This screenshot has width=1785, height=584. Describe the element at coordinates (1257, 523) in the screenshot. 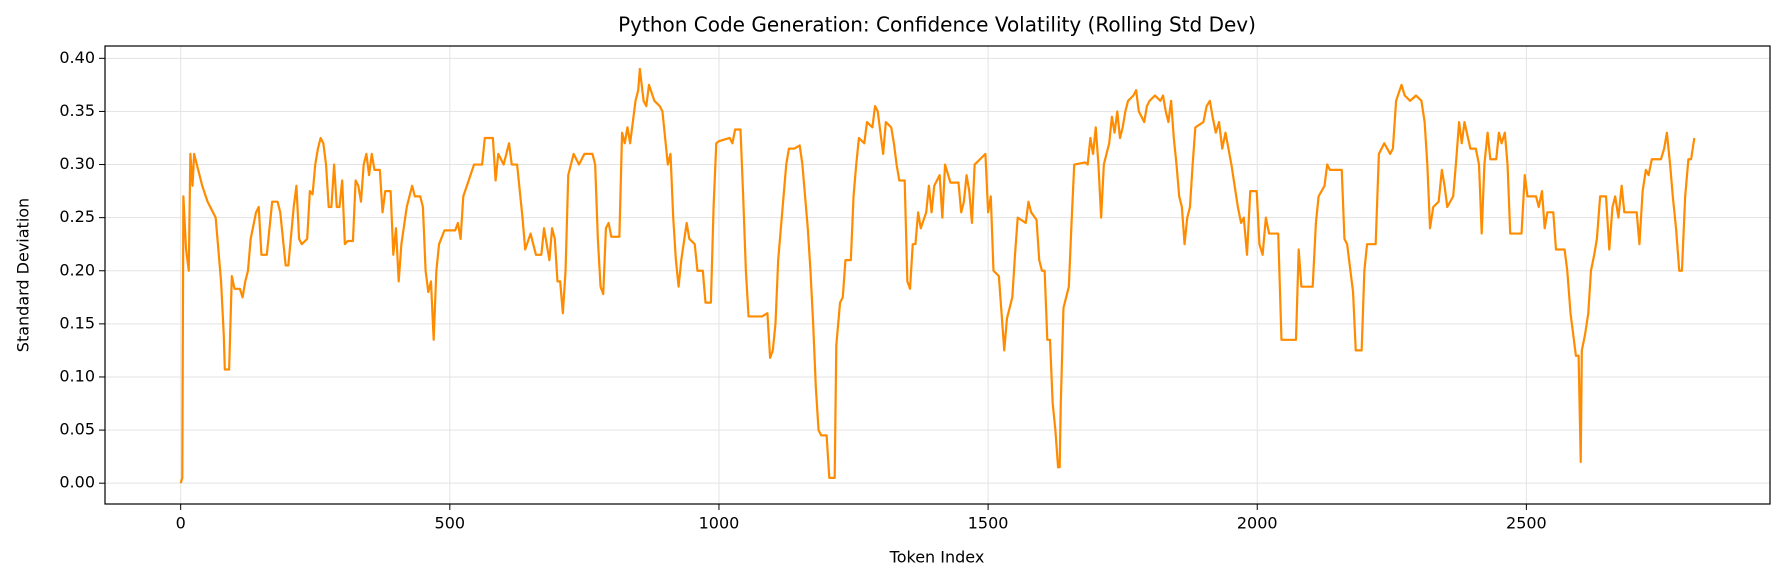

I see `x-tick-label: 2000` at that location.